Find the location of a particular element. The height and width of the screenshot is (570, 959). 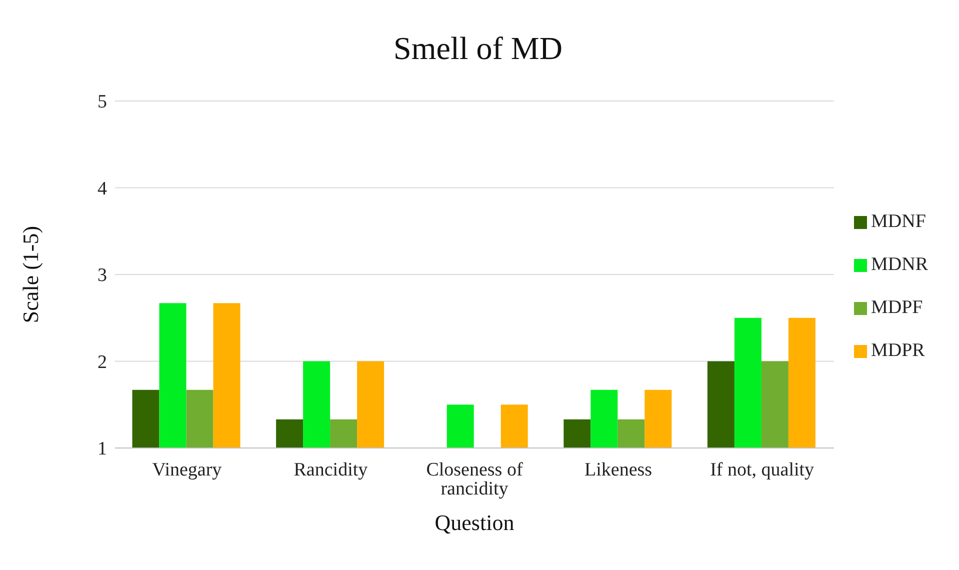

x-tick-label: Rancidity is located at coordinates (331, 469).